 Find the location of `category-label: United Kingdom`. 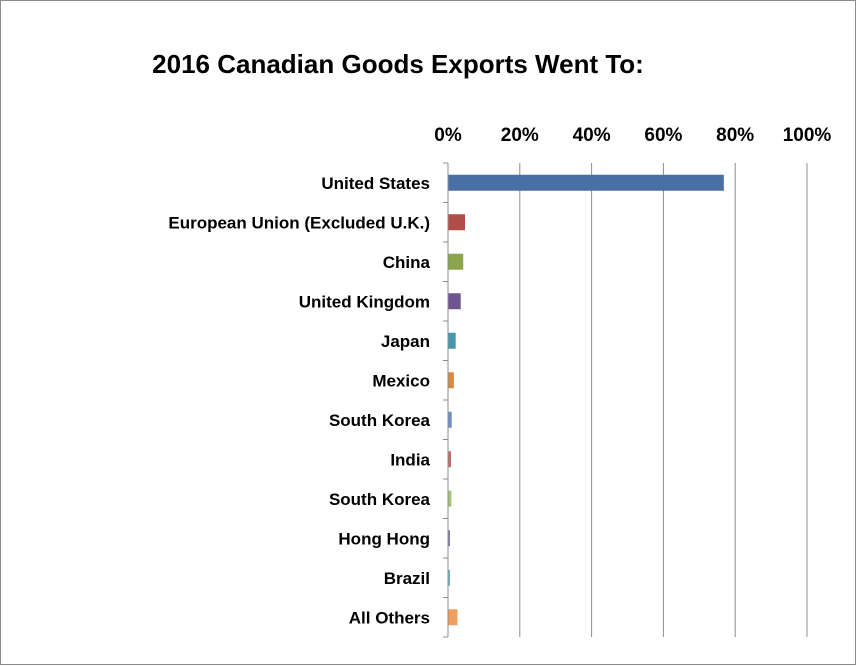

category-label: United Kingdom is located at coordinates (364, 301).